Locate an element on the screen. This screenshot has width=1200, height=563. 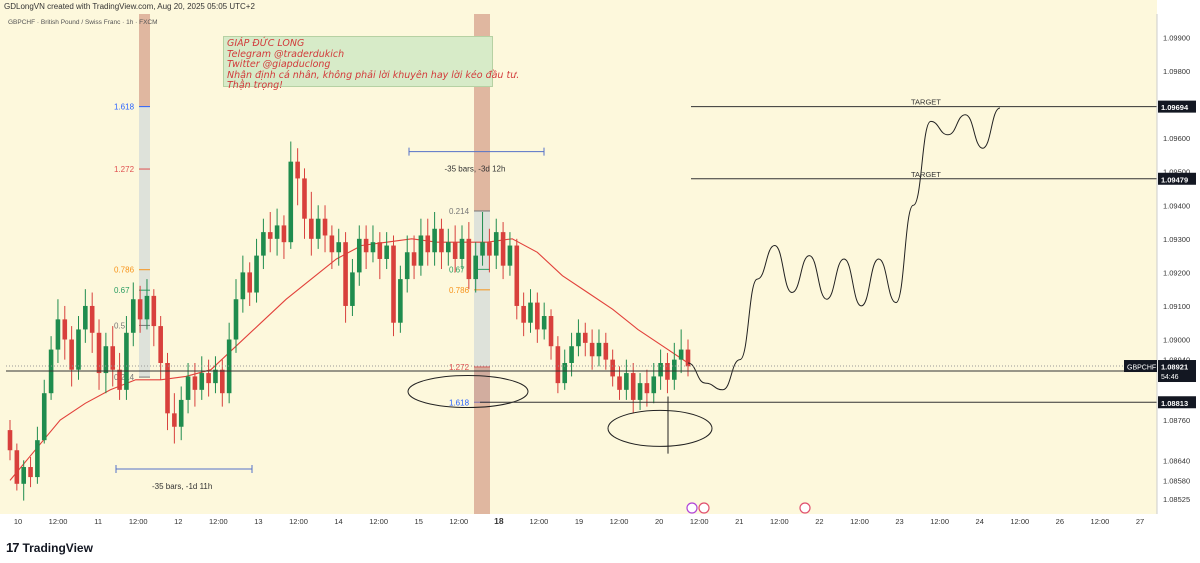
price-label-text: 1.08813 is located at coordinates (1174, 403).